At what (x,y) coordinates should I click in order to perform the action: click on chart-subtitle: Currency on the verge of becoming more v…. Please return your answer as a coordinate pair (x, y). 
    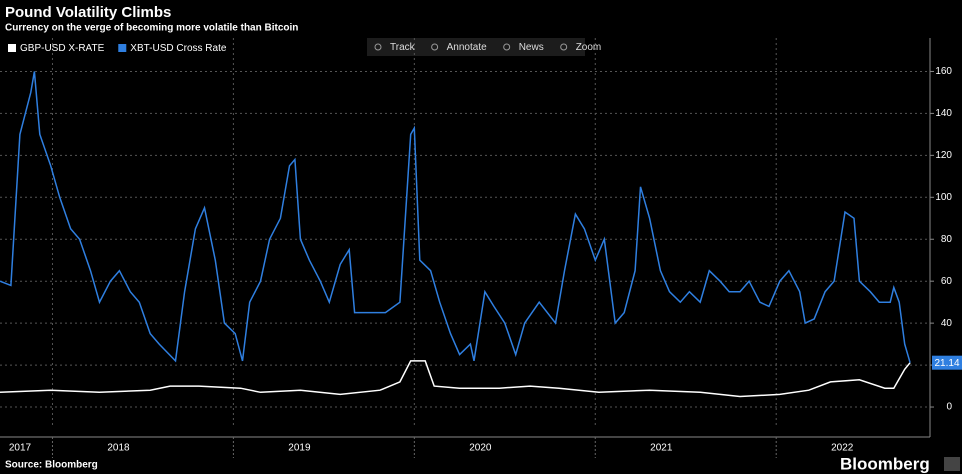
    Looking at the image, I should click on (151, 28).